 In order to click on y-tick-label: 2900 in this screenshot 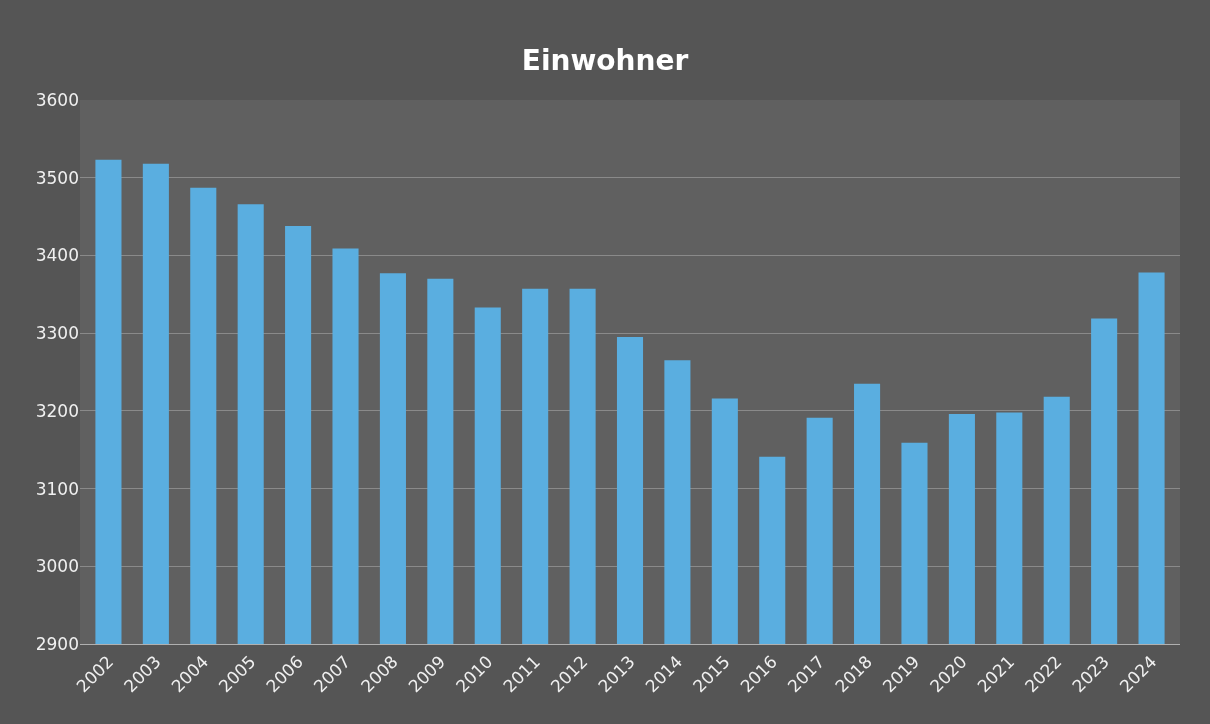, I will do `click(57, 643)`.